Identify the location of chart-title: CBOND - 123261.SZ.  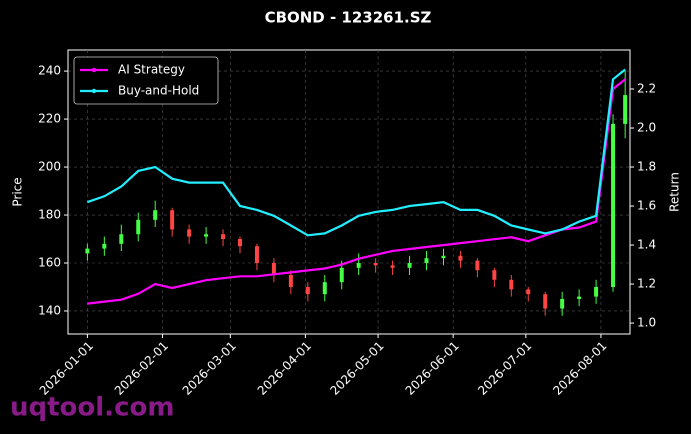
(348, 18).